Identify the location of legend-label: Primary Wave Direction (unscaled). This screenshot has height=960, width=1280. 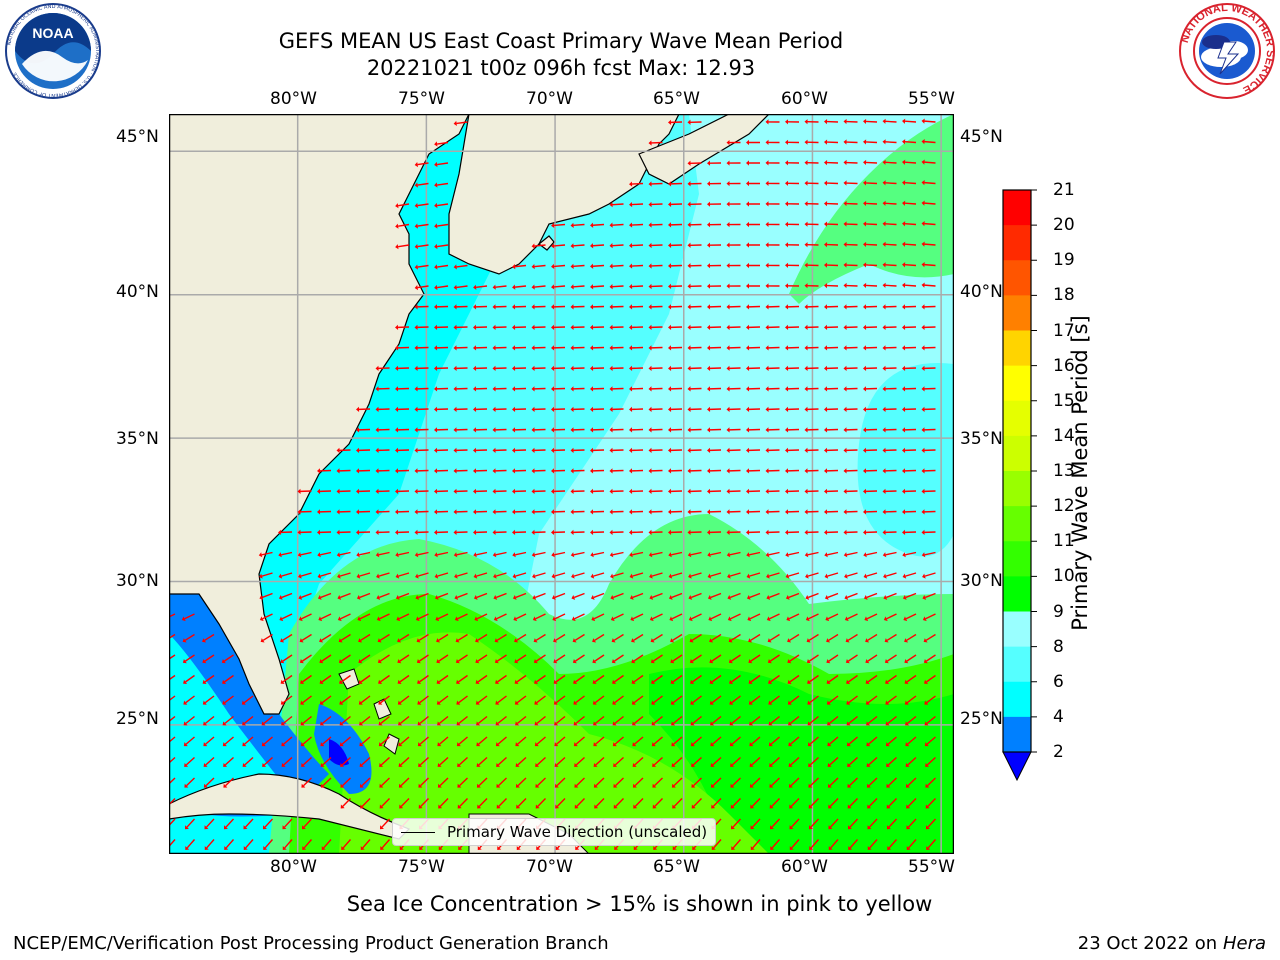
(577, 832).